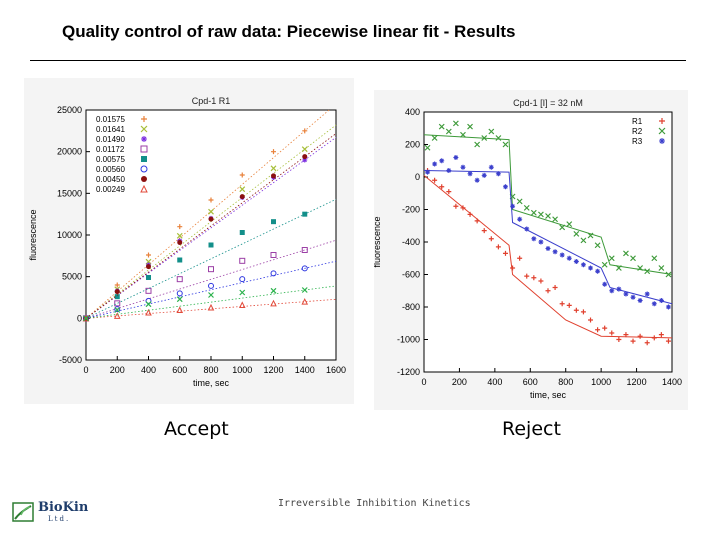  I want to click on accept-chart-y-axis-label: fluorescence, so click(33, 234).